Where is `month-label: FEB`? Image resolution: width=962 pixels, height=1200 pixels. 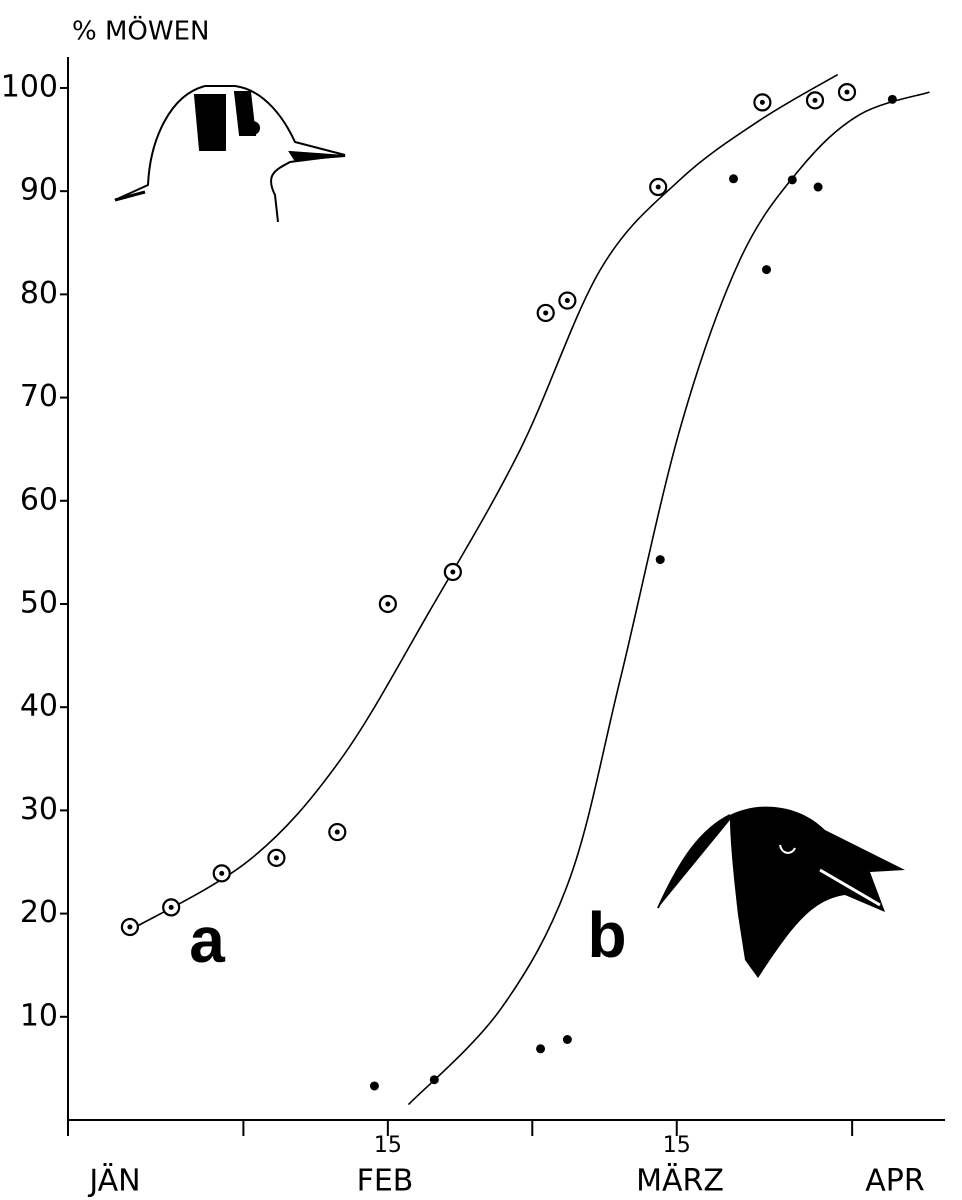 month-label: FEB is located at coordinates (385, 1181).